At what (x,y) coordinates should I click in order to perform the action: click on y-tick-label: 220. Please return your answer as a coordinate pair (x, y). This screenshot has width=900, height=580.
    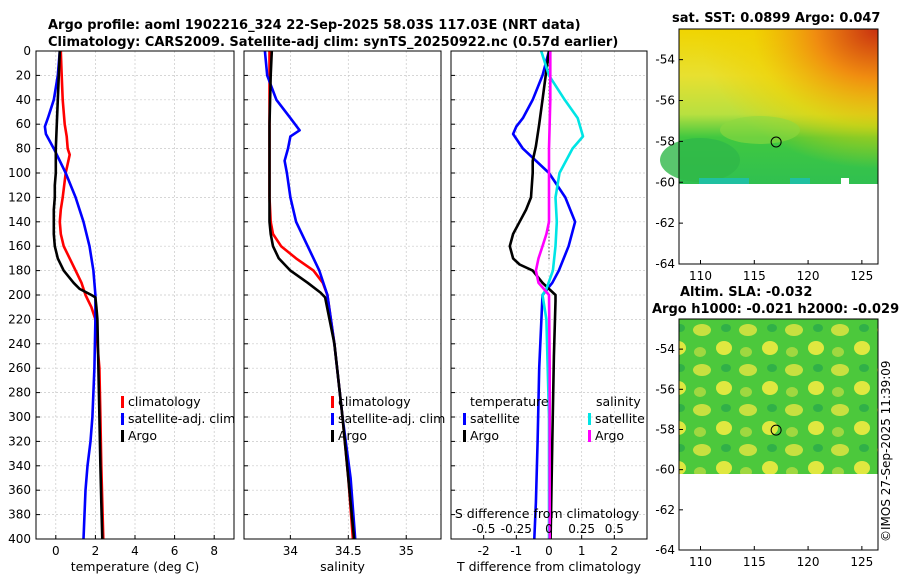
    Looking at the image, I should click on (19, 319).